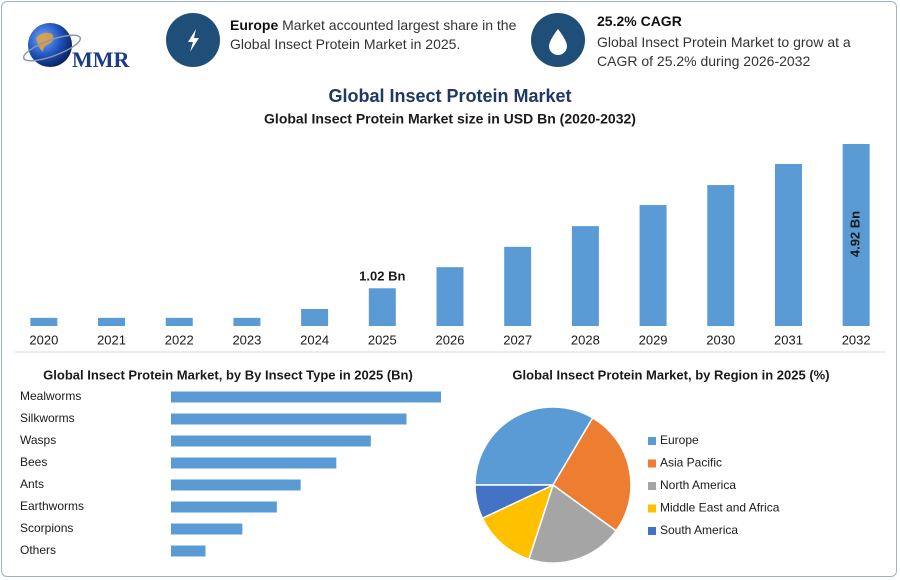 Image resolution: width=900 pixels, height=580 pixels. What do you see at coordinates (193, 40) in the screenshot?
I see `icon-bolt` at bounding box center [193, 40].